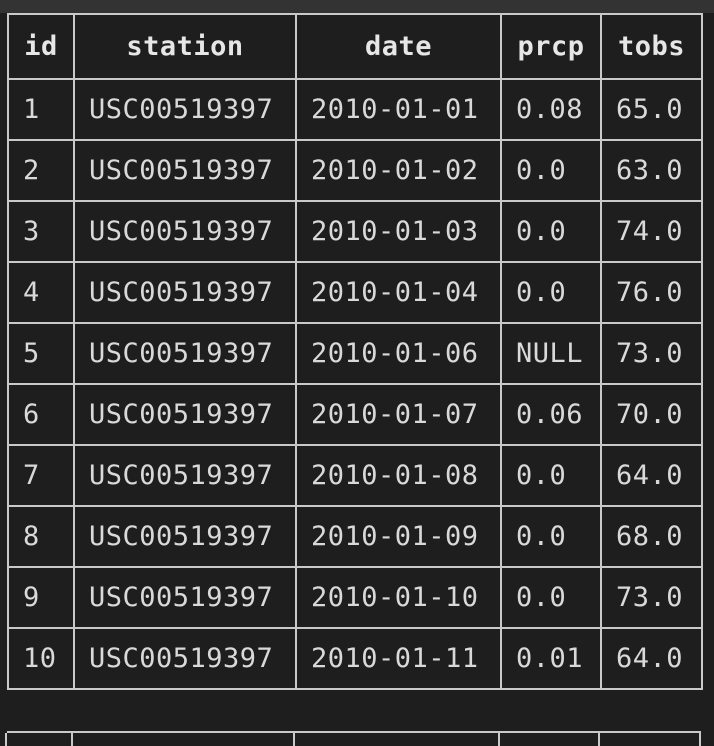 The width and height of the screenshot is (714, 746). Describe the element at coordinates (551, 353) in the screenshot. I see `cell-prcp: NULL` at that location.